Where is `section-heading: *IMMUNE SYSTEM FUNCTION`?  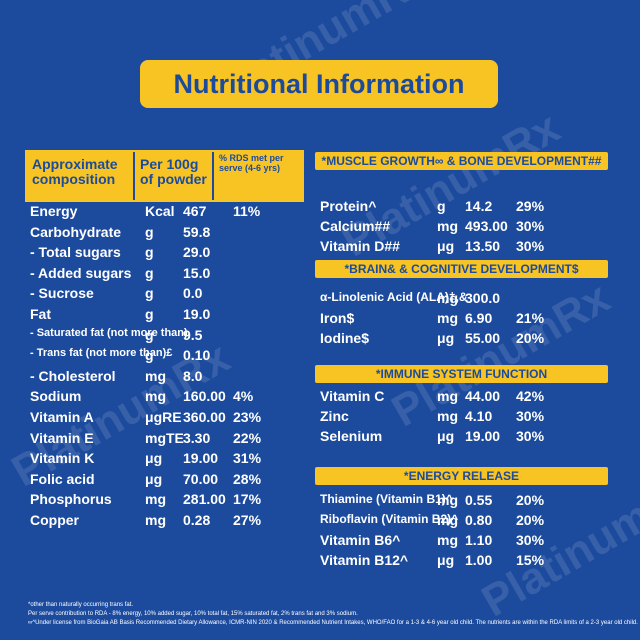 section-heading: *IMMUNE SYSTEM FUNCTION is located at coordinates (461, 374).